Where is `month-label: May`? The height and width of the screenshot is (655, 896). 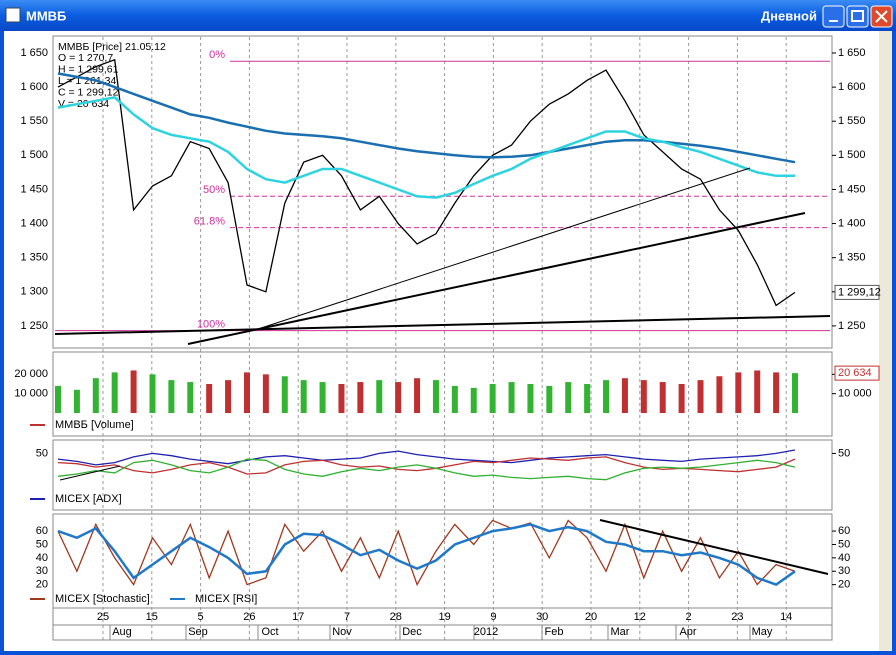
month-label: May is located at coordinates (762, 632).